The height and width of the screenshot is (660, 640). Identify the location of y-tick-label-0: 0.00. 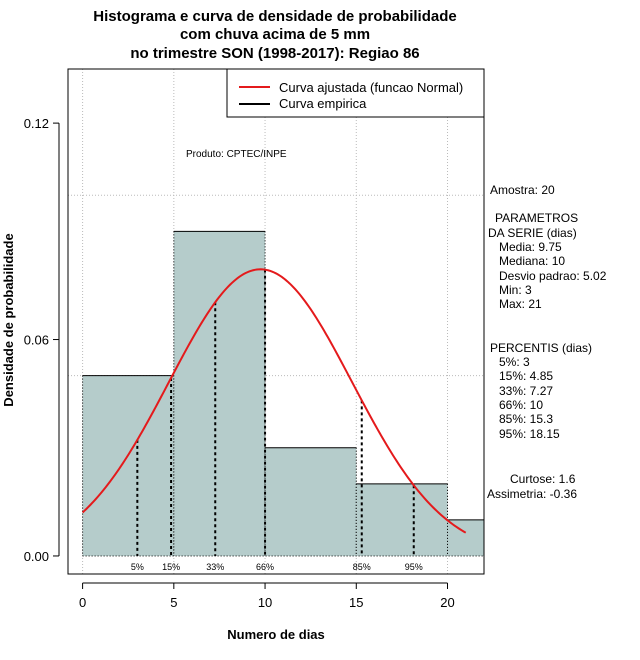
(36, 556).